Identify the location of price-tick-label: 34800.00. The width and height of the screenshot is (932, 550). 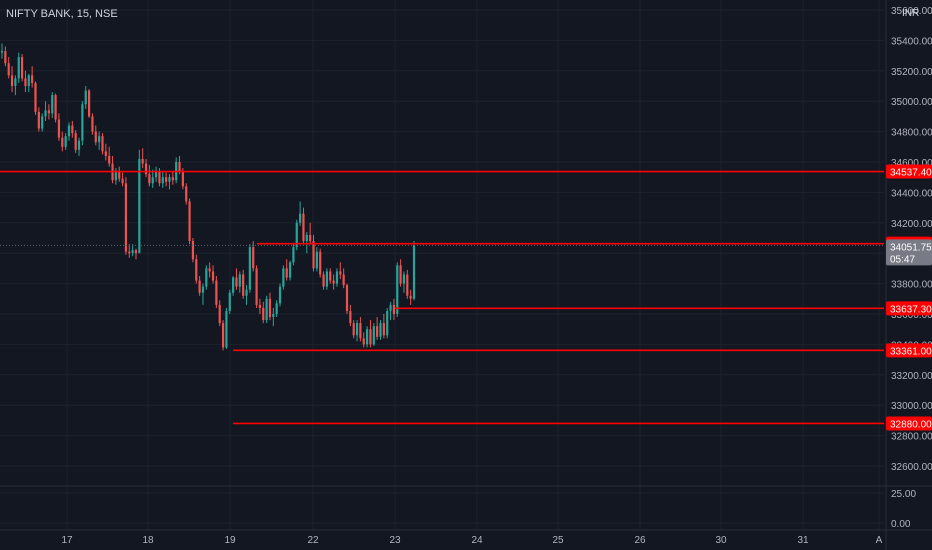
(911, 133).